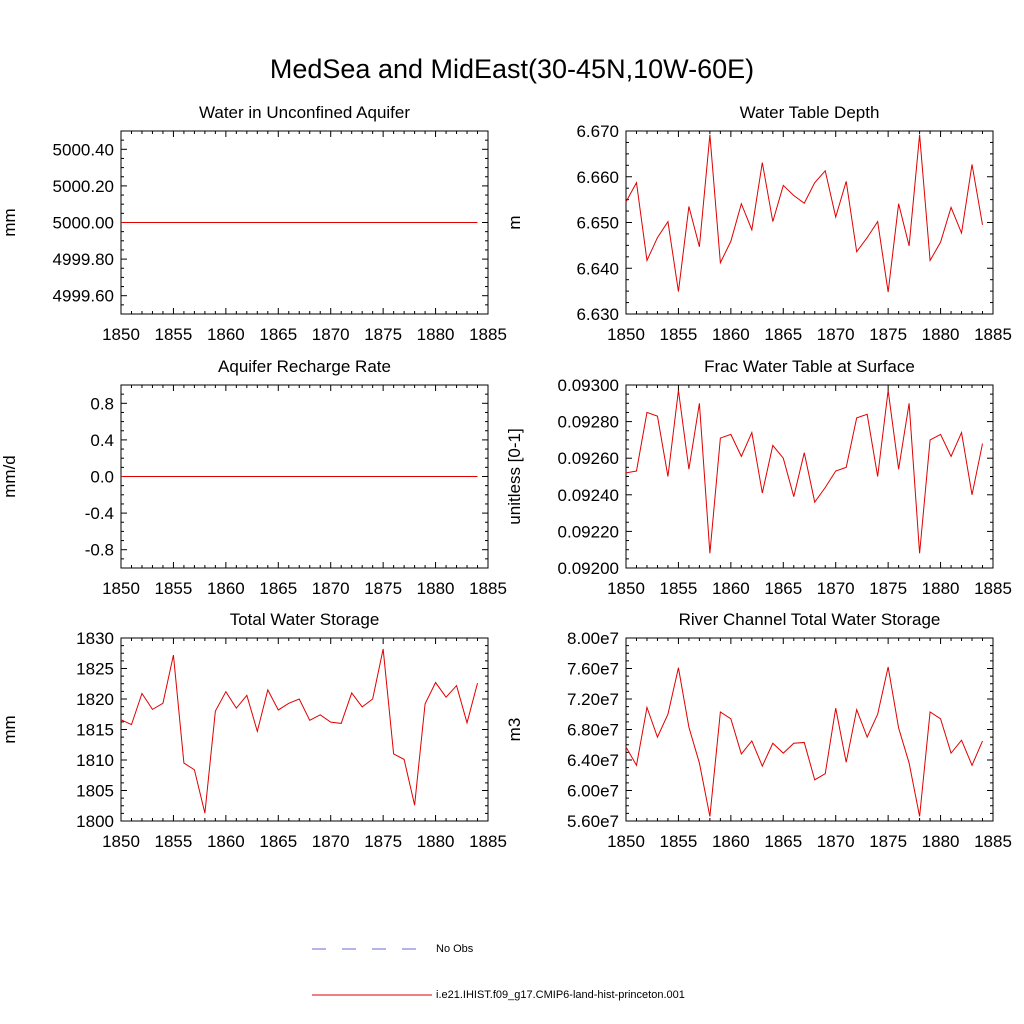  What do you see at coordinates (174, 334) in the screenshot?
I see `chart-1-xtick-label: 1855` at bounding box center [174, 334].